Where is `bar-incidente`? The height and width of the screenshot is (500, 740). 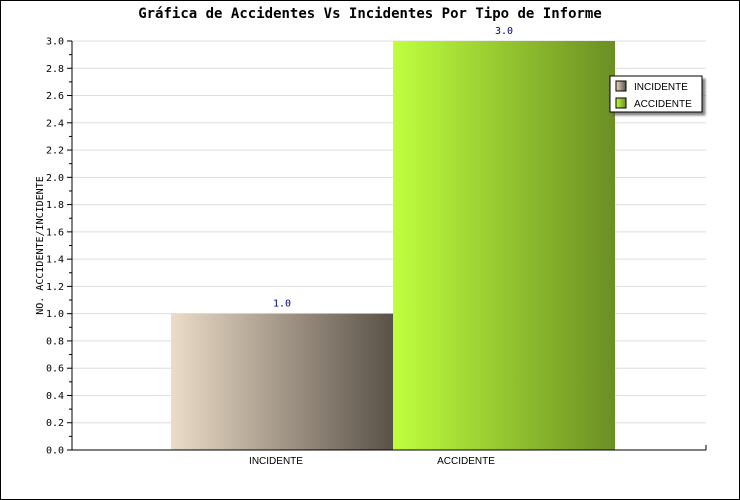 bar-incidente is located at coordinates (282, 381).